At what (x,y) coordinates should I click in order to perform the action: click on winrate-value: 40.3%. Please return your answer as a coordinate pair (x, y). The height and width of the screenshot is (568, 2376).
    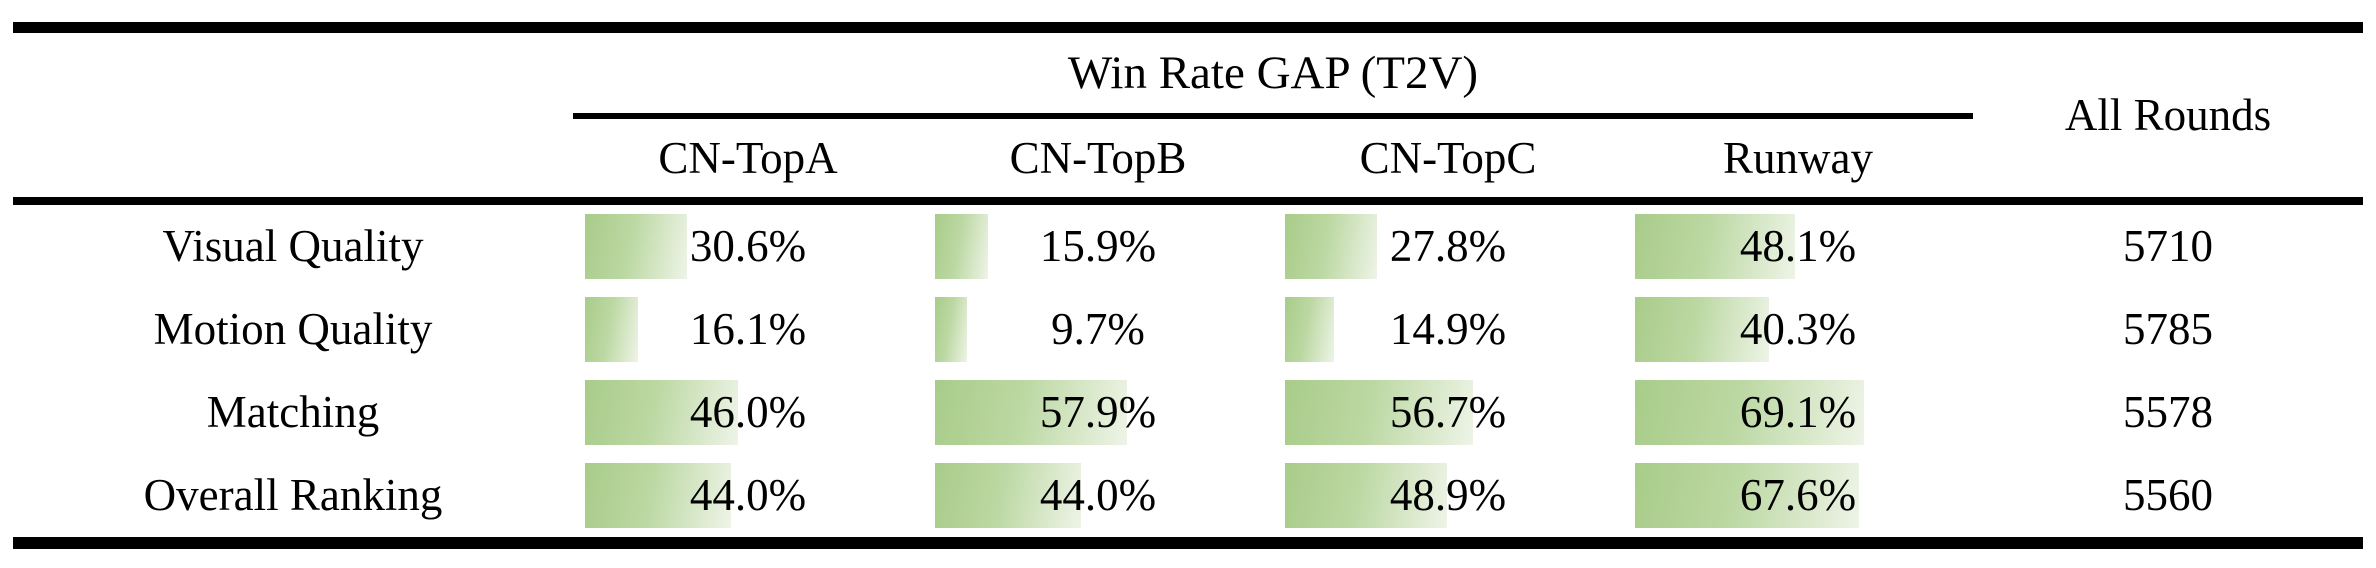
    Looking at the image, I should click on (1798, 329).